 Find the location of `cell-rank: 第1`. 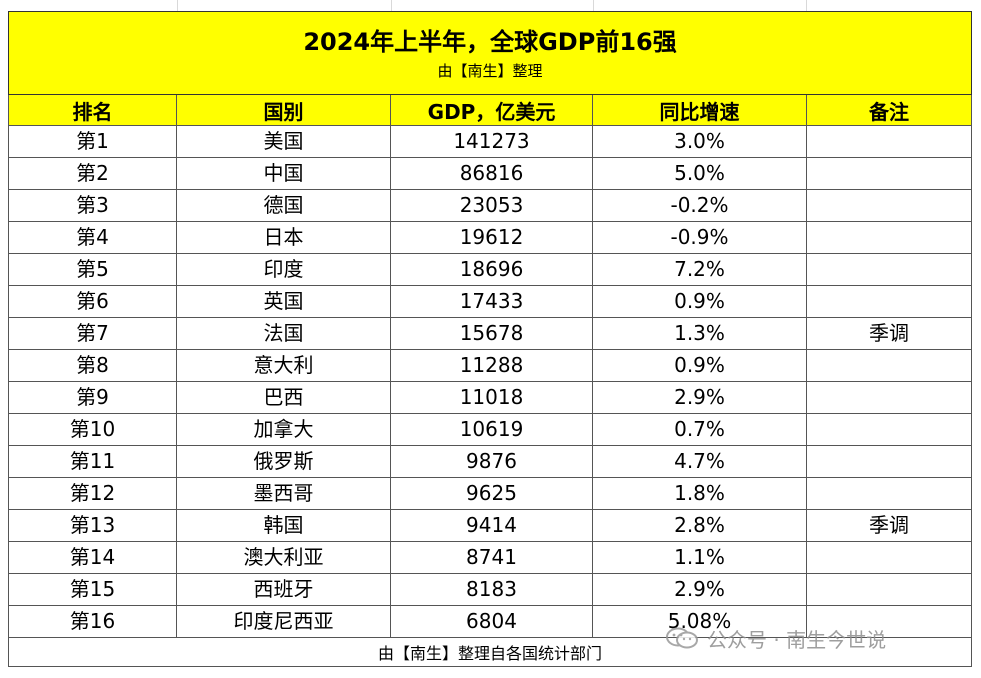

cell-rank: 第1 is located at coordinates (92, 141).